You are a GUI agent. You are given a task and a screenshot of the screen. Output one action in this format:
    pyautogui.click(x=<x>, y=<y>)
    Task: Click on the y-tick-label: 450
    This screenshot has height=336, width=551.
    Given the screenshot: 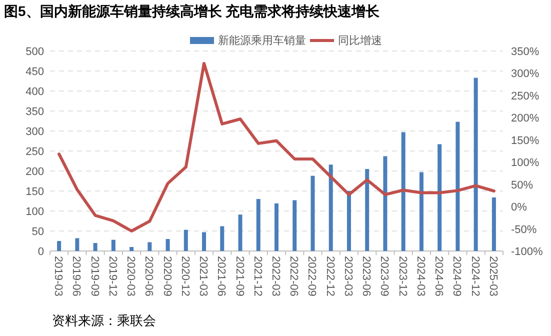 What is the action you would take?
    pyautogui.click(x=35, y=72)
    